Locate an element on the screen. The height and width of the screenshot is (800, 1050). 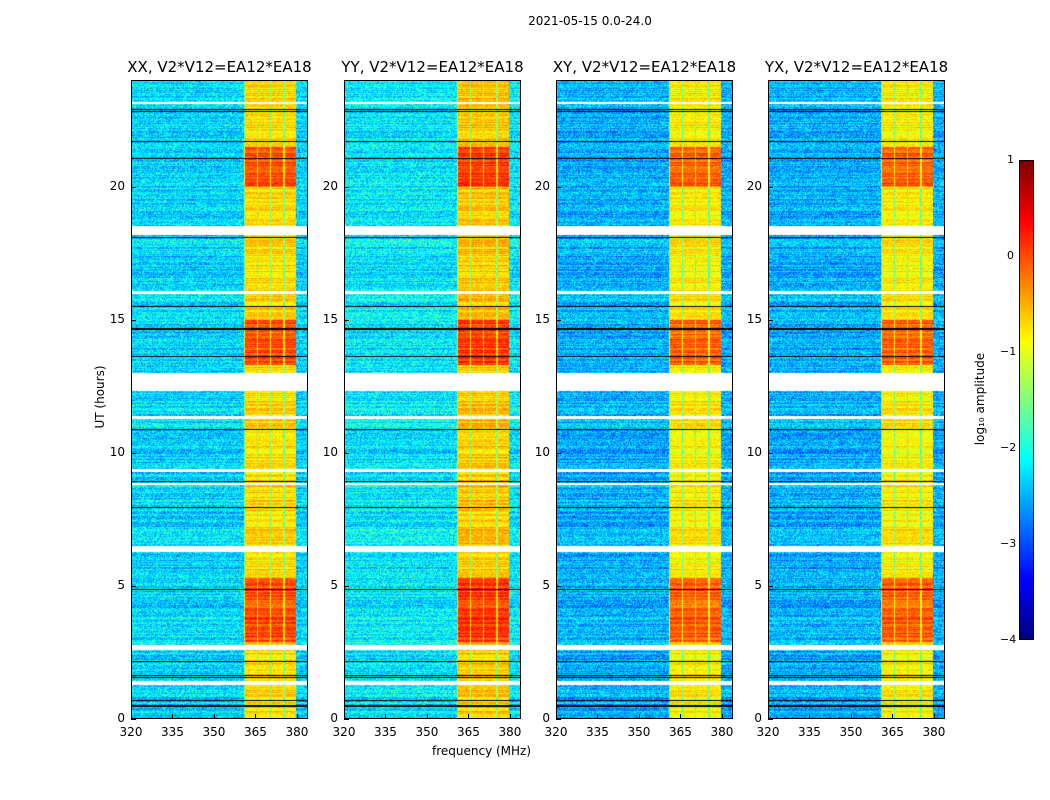
panel-title: YY, V2*V12=EA12*EA18 is located at coordinates (432, 67).